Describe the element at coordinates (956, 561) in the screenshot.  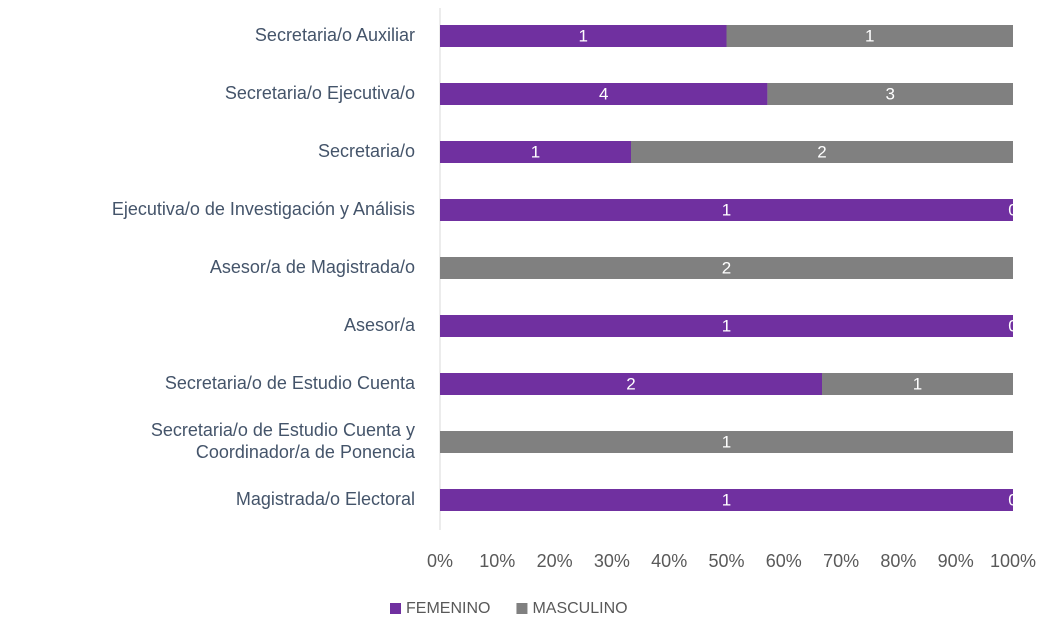
I see `x-tick-label: 90%` at that location.